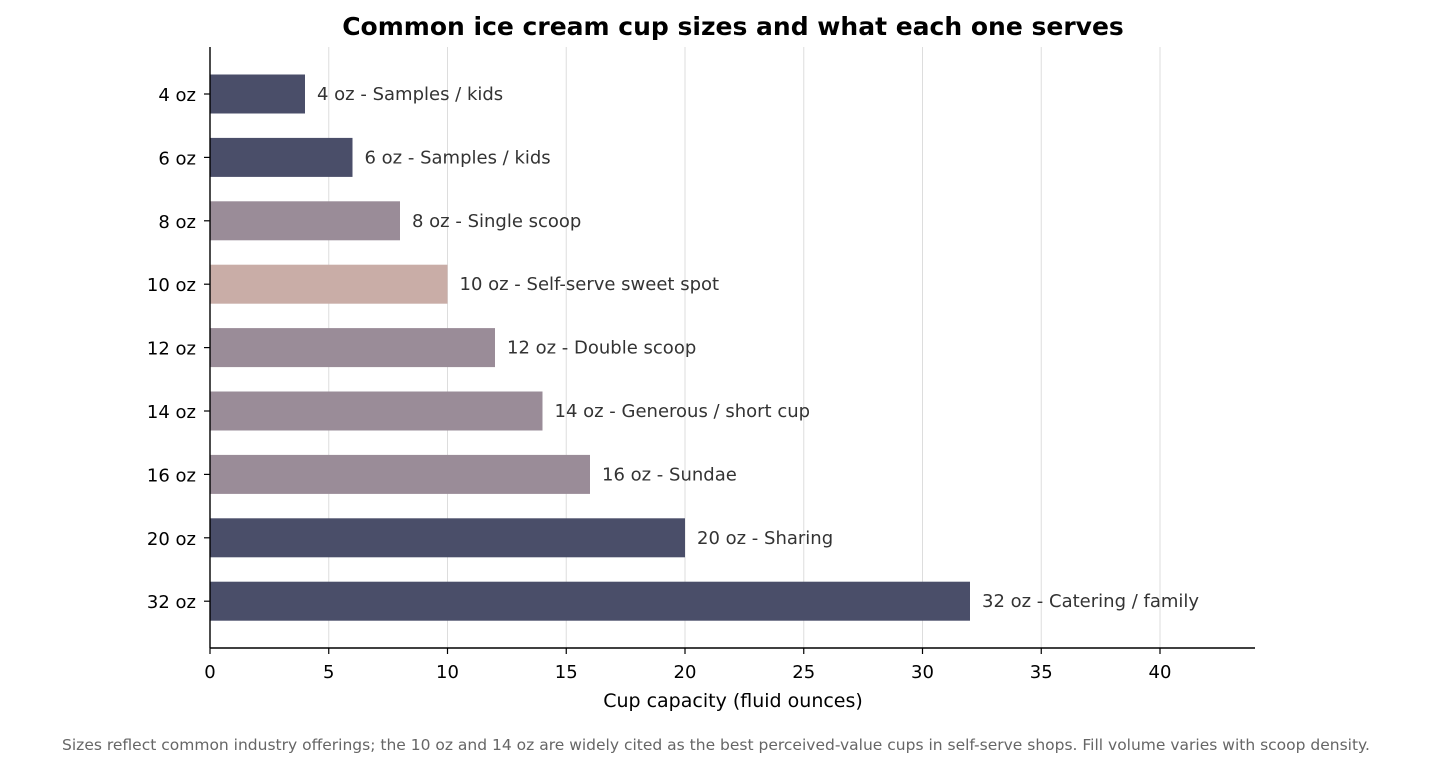 Image resolution: width=1432 pixels, height=772 pixels. Describe the element at coordinates (177, 95) in the screenshot. I see `y-tick-label: 4 oz` at that location.